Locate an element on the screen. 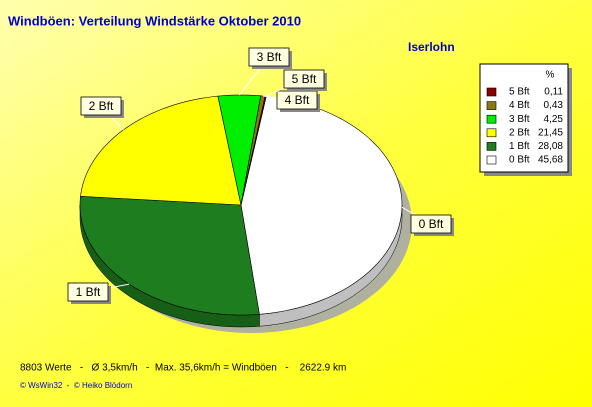 The image size is (592, 407). legend-value: 21,45 is located at coordinates (550, 132).